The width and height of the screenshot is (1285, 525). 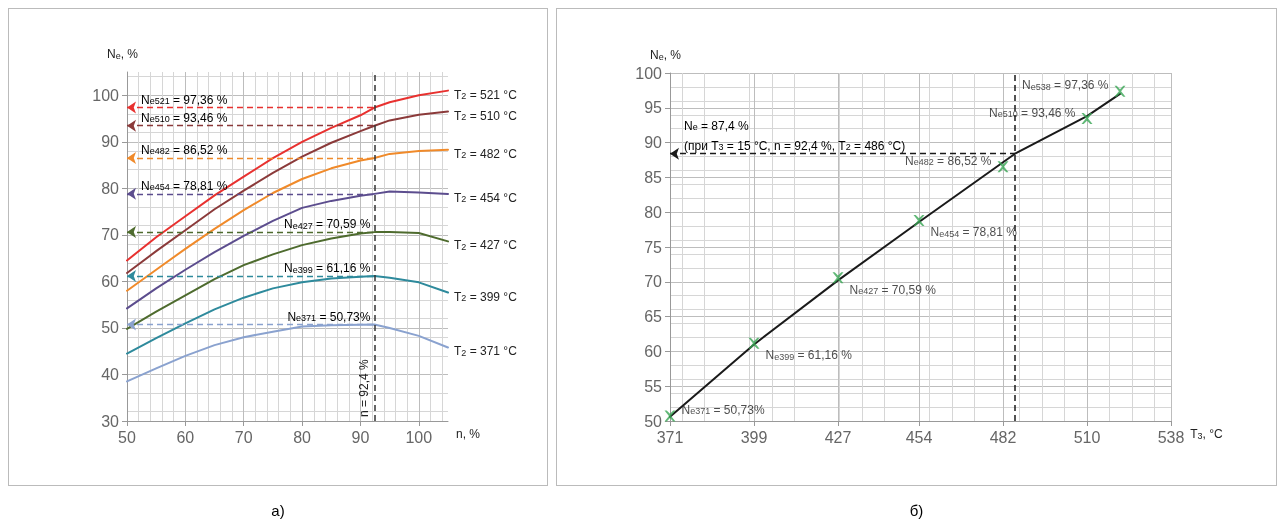 I want to click on x-axis-title: T3, °C, so click(x=1207, y=434).